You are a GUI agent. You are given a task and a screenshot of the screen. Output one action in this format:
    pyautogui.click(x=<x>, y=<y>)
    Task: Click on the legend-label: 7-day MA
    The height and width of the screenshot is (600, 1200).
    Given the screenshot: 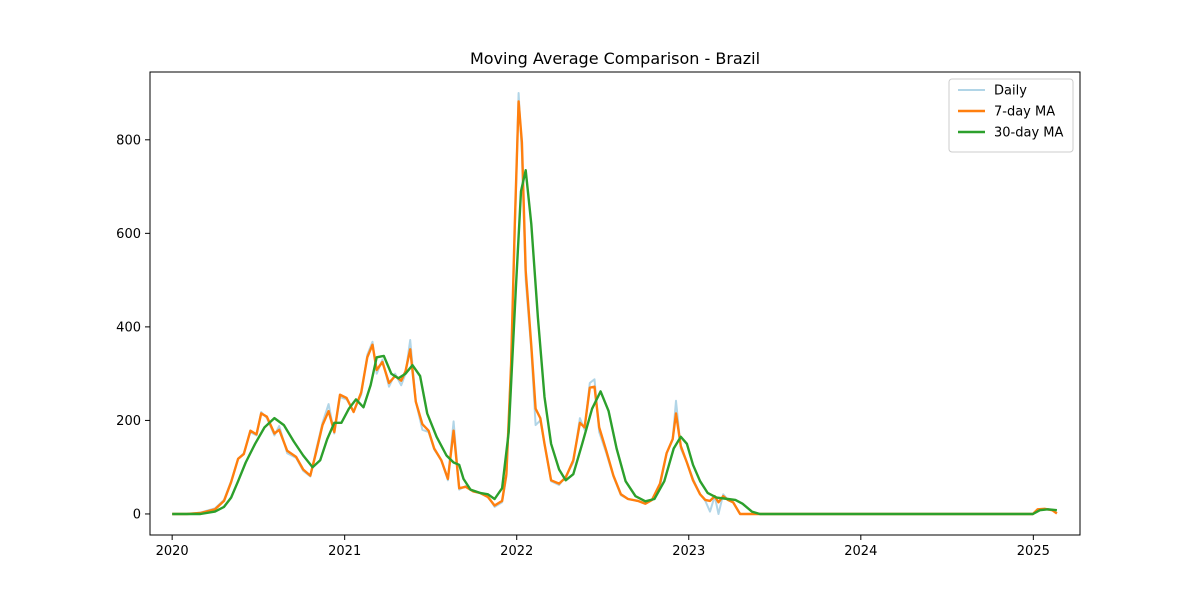 What is the action you would take?
    pyautogui.click(x=1024, y=112)
    